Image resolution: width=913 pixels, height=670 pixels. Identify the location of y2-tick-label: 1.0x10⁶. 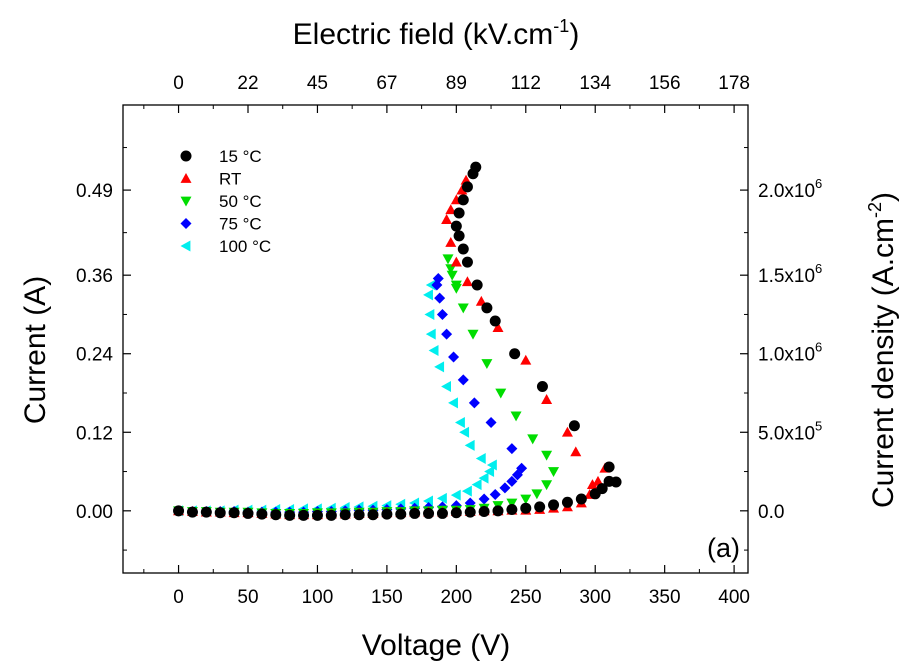
(790, 353).